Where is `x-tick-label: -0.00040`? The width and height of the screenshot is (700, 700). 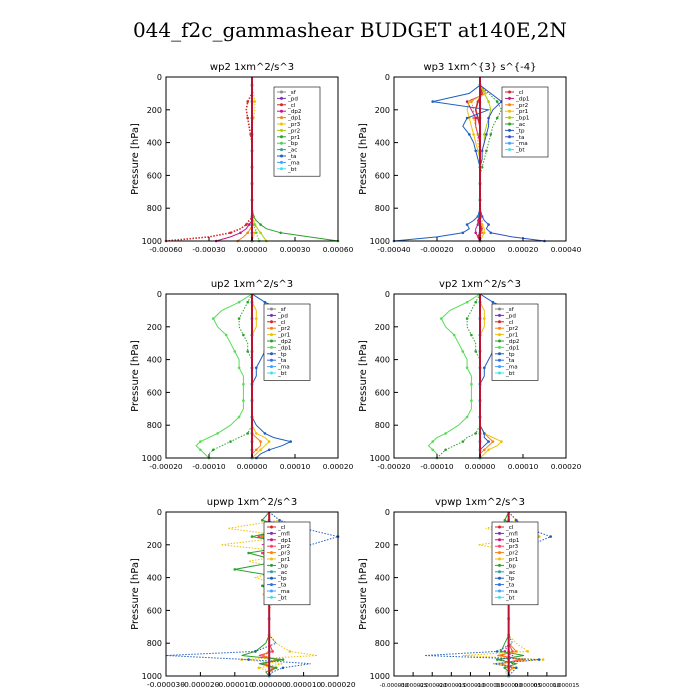
x-tick-label: -0.00040 is located at coordinates (394, 249).